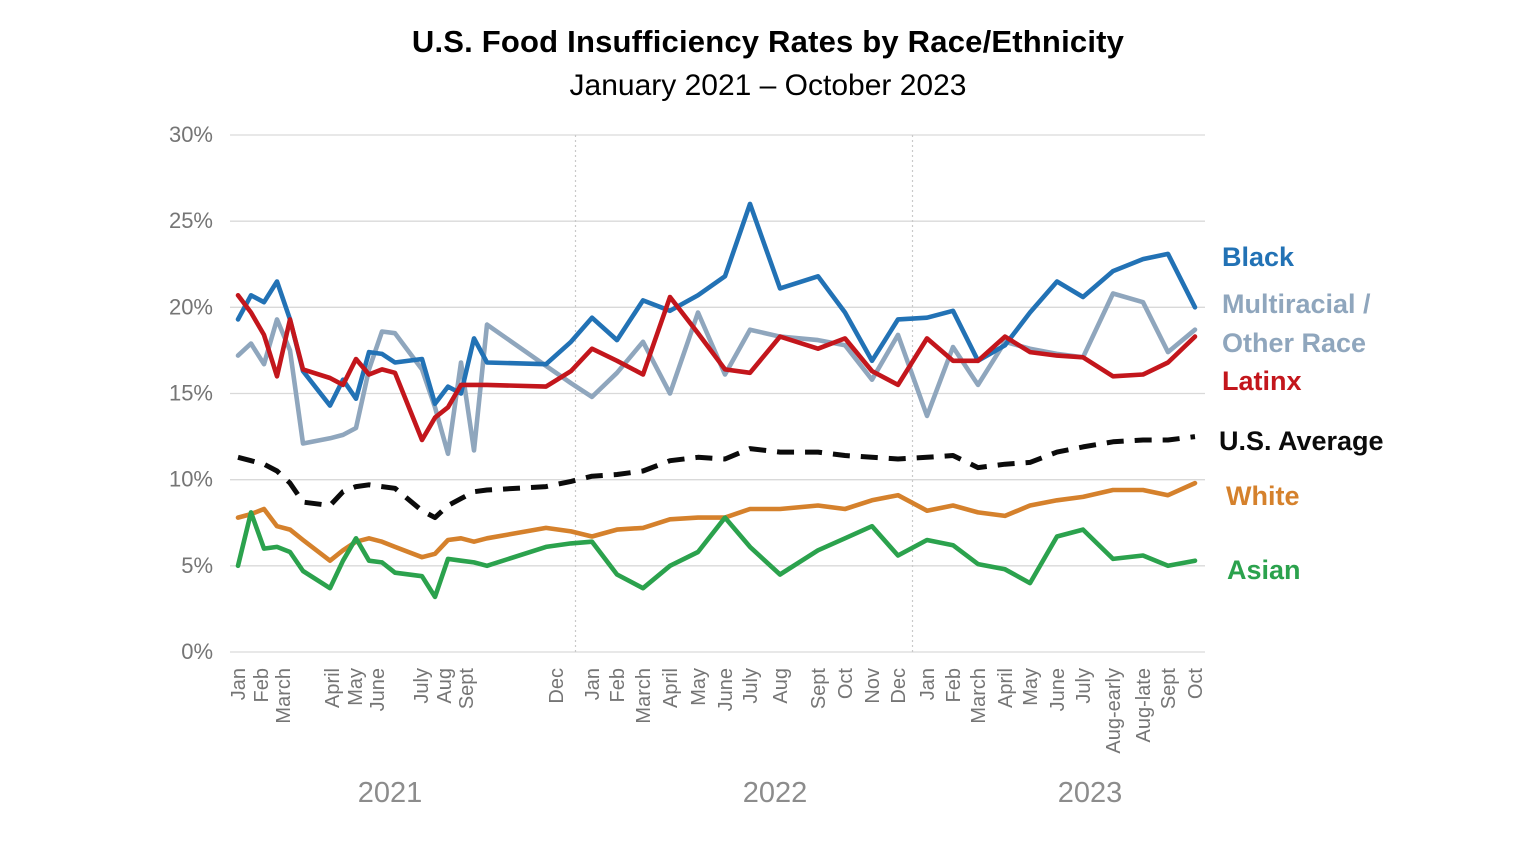 The height and width of the screenshot is (864, 1536). I want to click on year-label: 2022, so click(775, 793).